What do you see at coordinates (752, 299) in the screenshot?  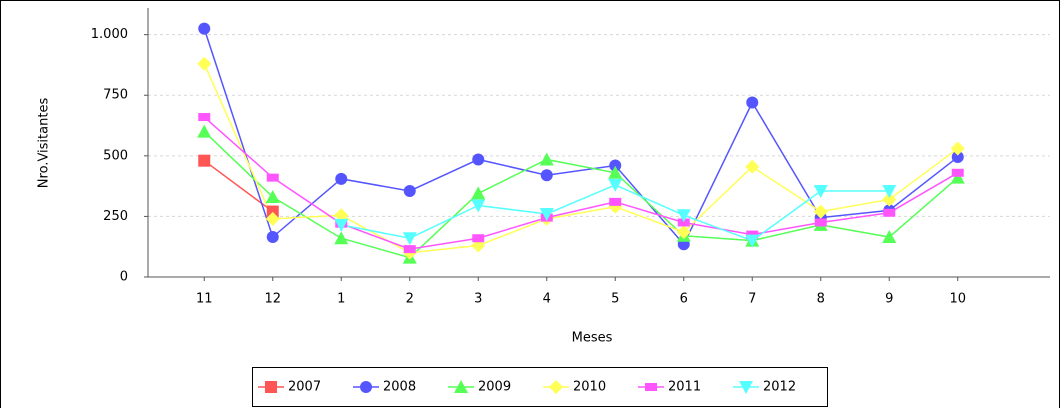 I see `x-tick-label: 7` at bounding box center [752, 299].